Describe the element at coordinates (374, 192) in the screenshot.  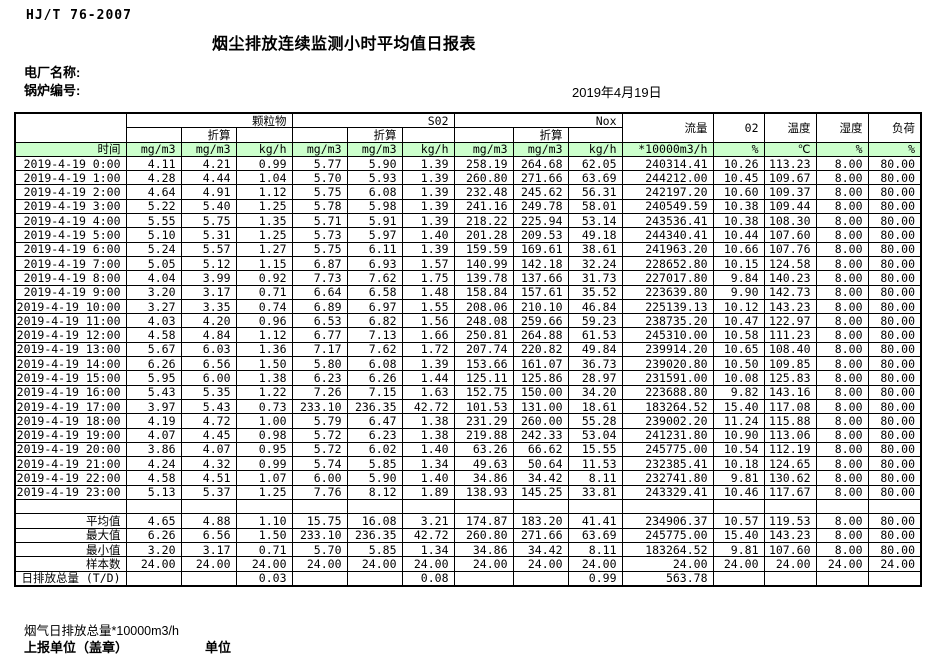
I see `value-cell: 6.08` at that location.